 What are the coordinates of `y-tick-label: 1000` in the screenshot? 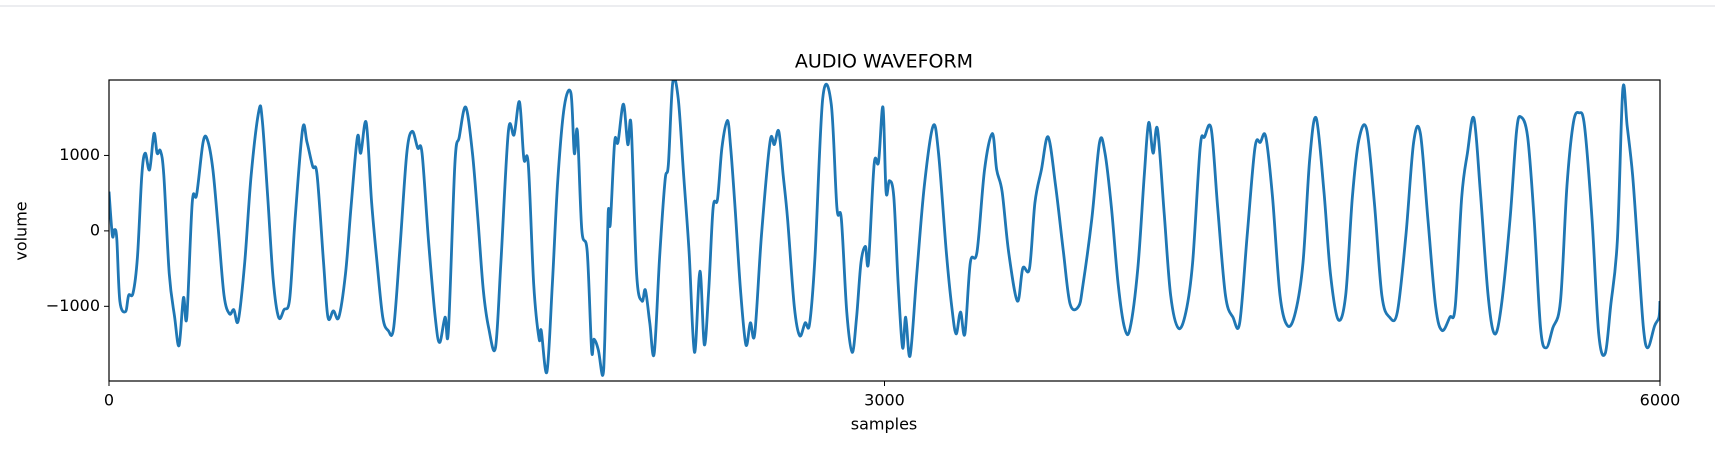 It's located at (79, 154).